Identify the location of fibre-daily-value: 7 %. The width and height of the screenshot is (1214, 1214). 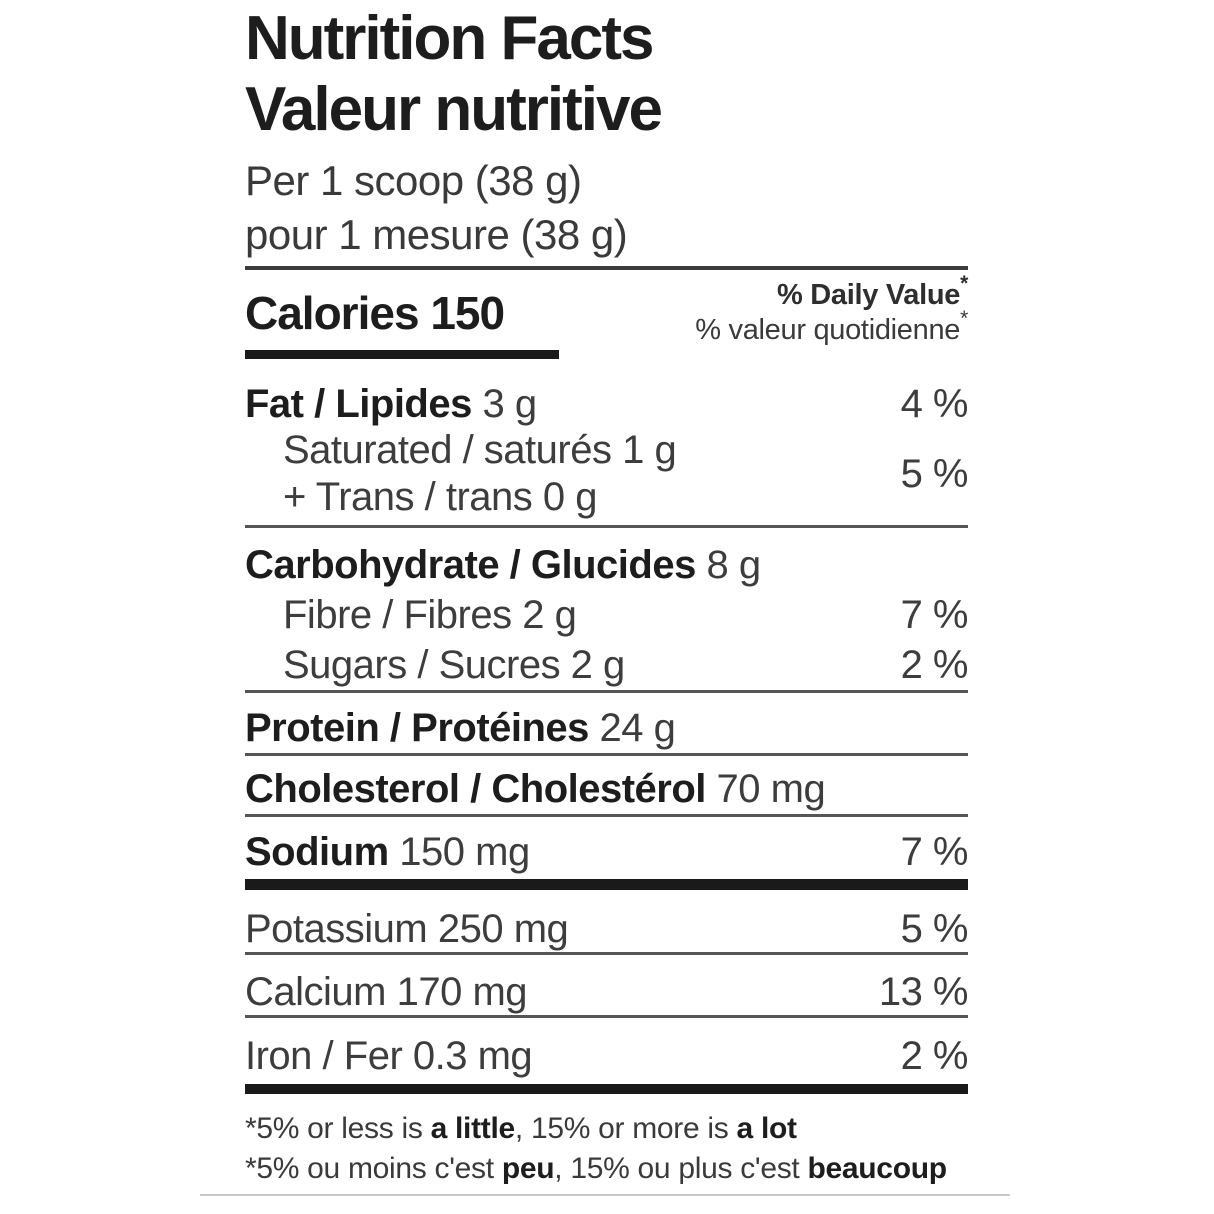
(934, 614).